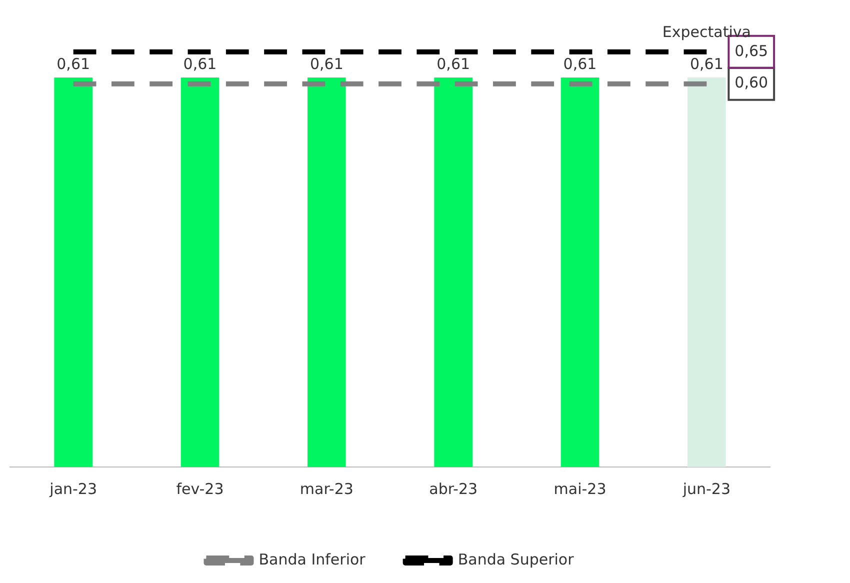  I want to click on x-tick-label: mai-23, so click(580, 489).